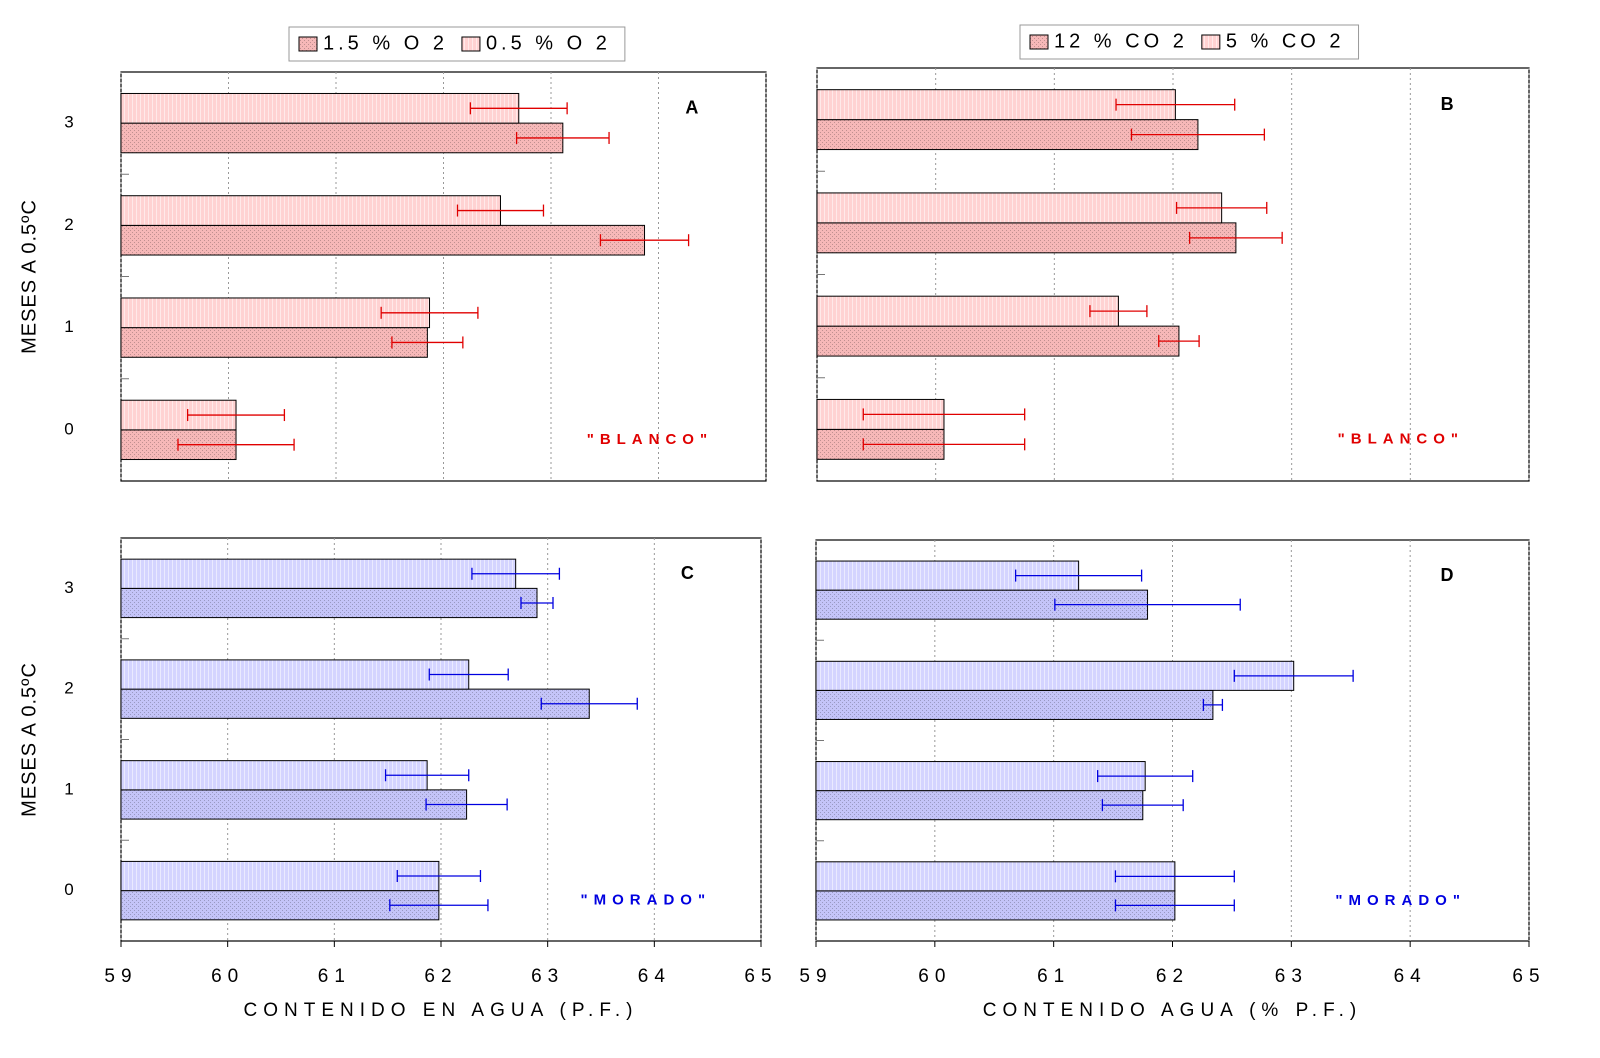 This screenshot has width=1600, height=1058. What do you see at coordinates (691, 108) in the screenshot?
I see `panel-label: A` at bounding box center [691, 108].